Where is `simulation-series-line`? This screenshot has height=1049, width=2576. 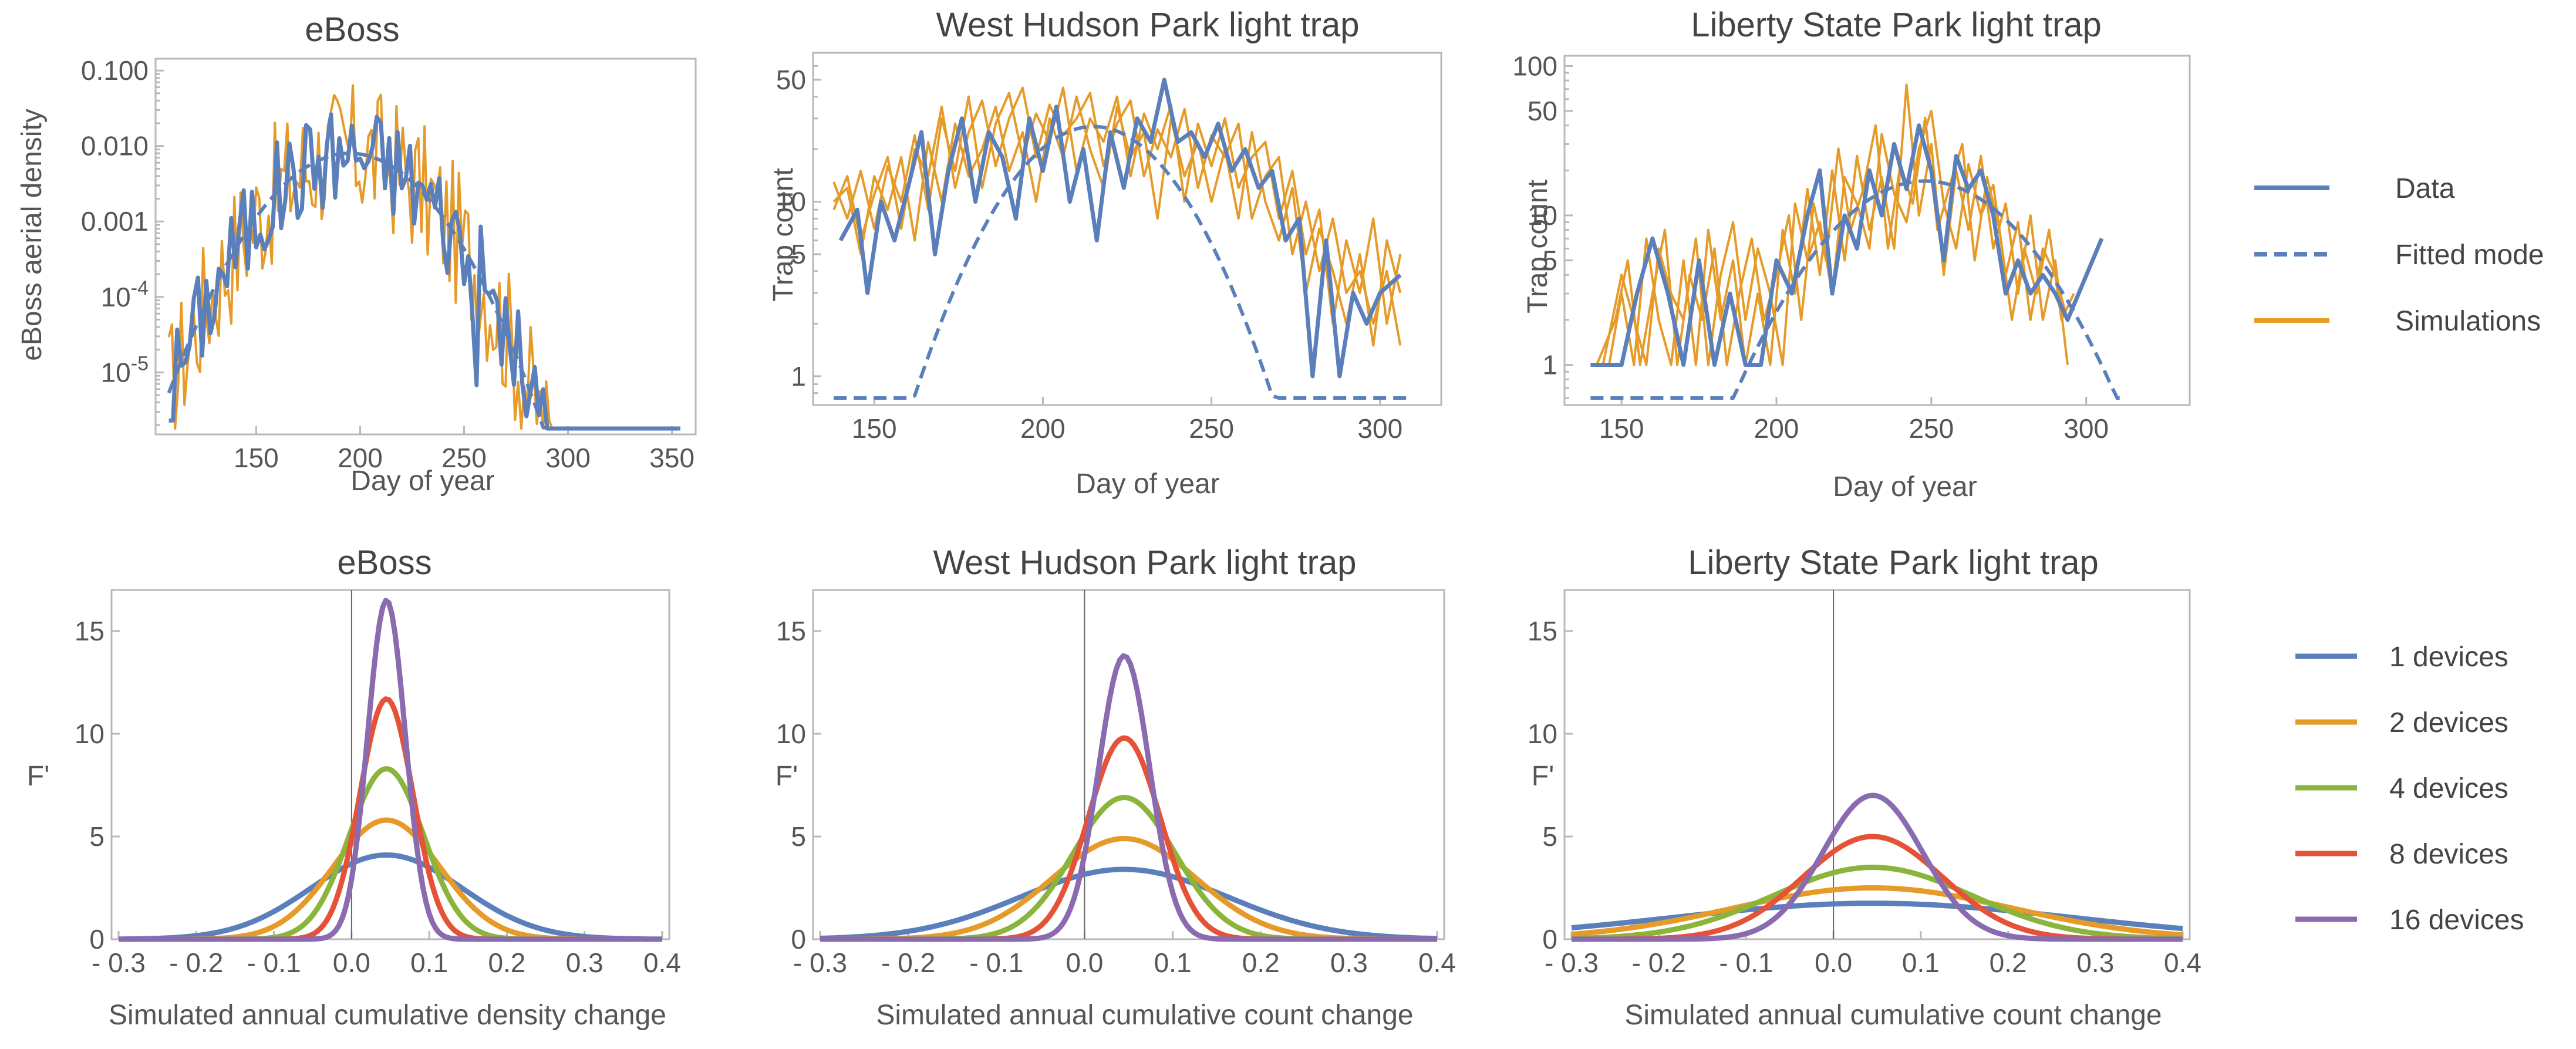
simulation-series-line is located at coordinates (1835, 238).